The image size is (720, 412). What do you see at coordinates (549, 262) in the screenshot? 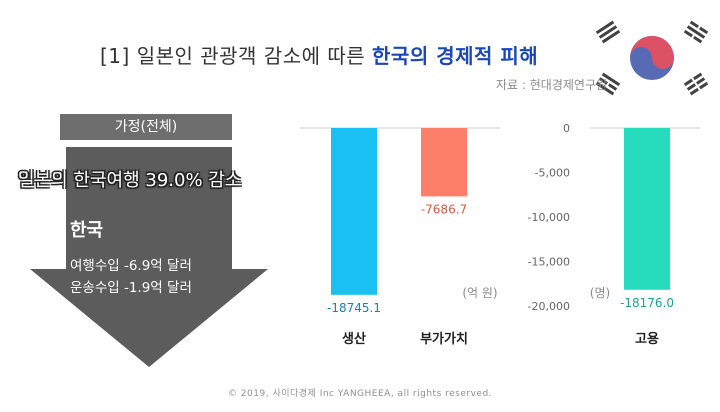
I see `y-tick-label: -15,000` at bounding box center [549, 262].